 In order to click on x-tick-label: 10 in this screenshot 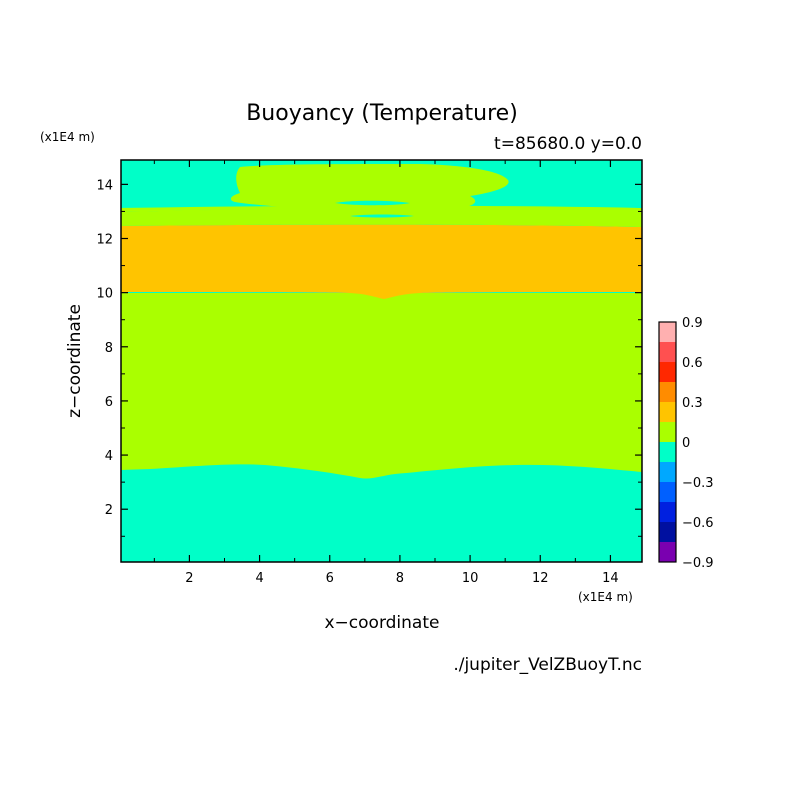, I will do `click(470, 578)`.